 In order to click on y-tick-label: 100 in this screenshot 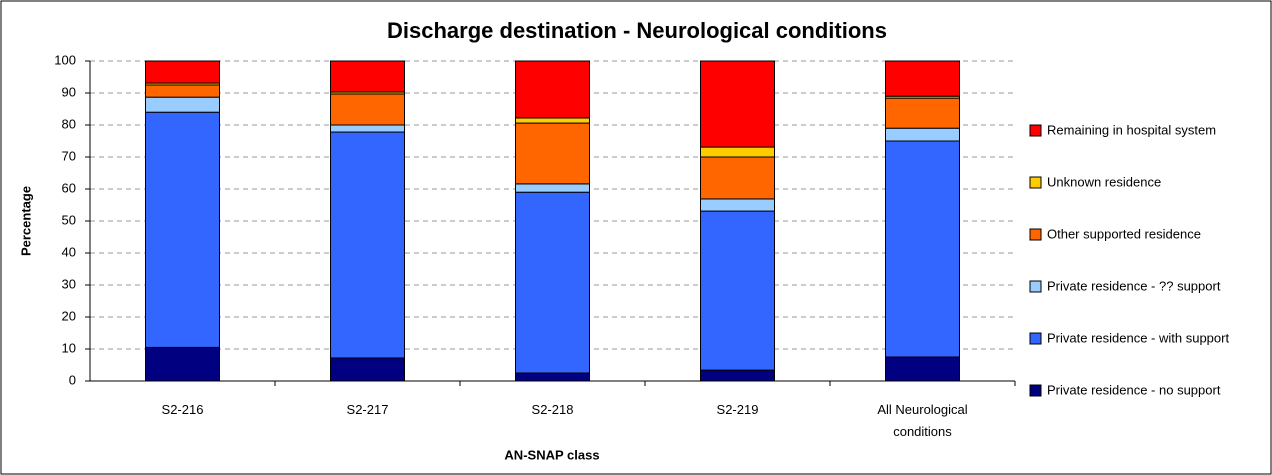, I will do `click(65, 59)`.